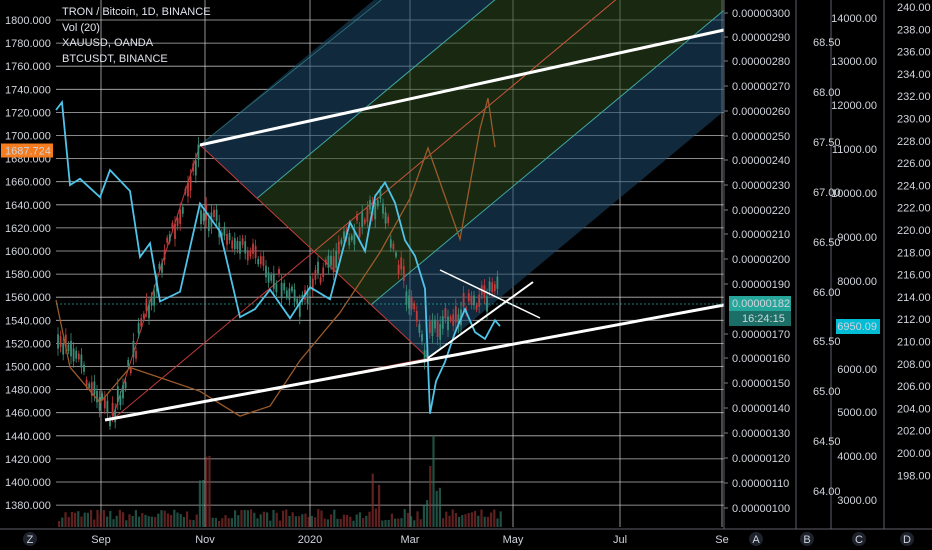  What do you see at coordinates (914, 387) in the screenshot?
I see `axis-fifth-tick: 206.00` at bounding box center [914, 387].